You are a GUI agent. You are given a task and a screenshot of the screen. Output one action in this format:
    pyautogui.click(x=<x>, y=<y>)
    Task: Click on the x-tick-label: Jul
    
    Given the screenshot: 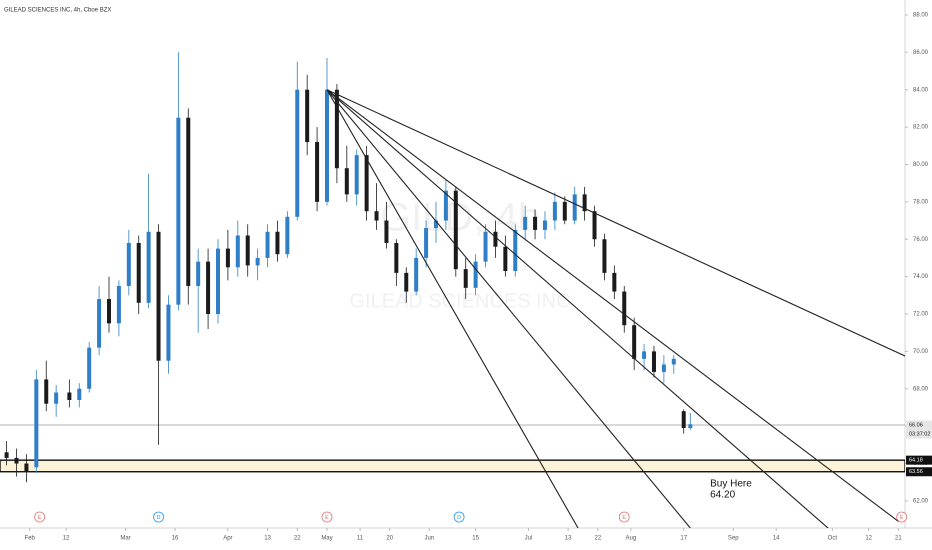 What is the action you would take?
    pyautogui.click(x=529, y=539)
    